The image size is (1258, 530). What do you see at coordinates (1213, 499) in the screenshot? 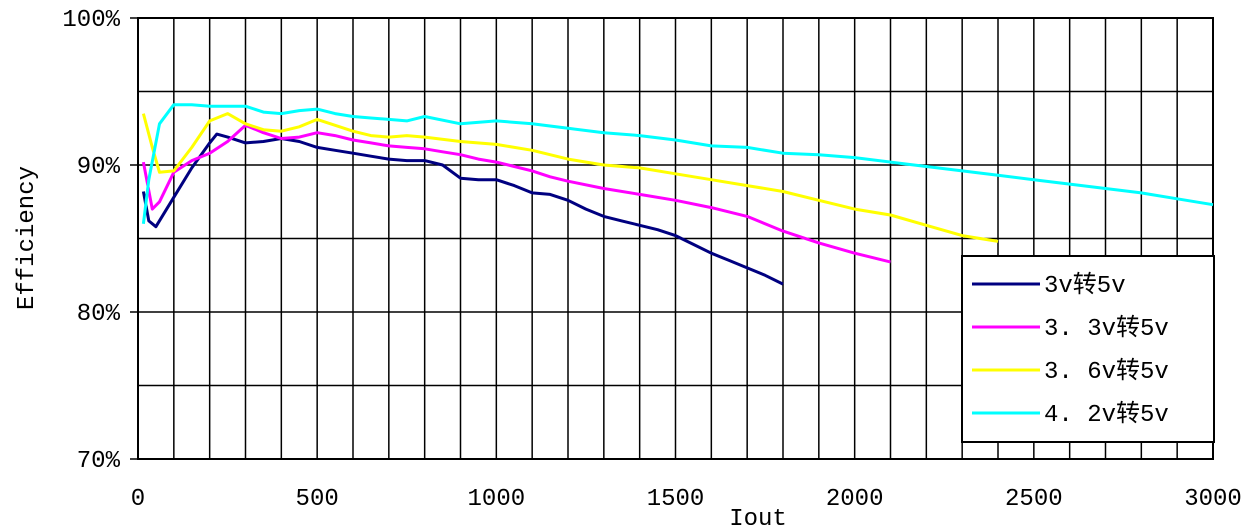
I see `x-tick-label: 3000` at bounding box center [1213, 499].